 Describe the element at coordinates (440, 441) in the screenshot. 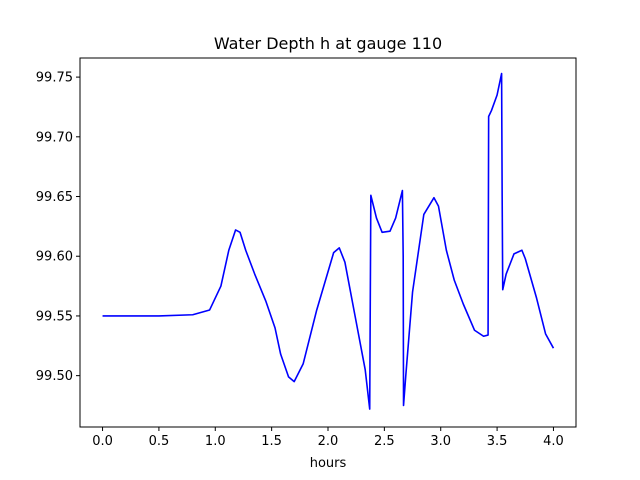

I see `x-tick-label: 3.0` at that location.